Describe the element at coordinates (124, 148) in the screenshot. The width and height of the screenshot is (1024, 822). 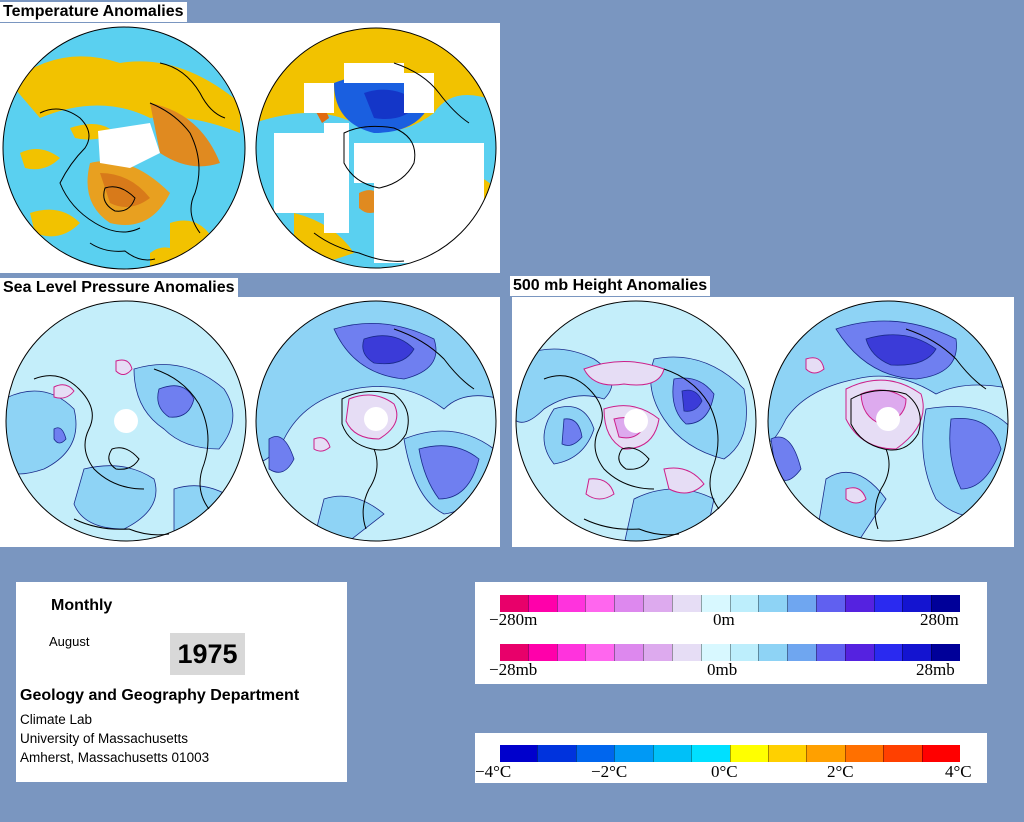
I see `temperature-globe-north` at that location.